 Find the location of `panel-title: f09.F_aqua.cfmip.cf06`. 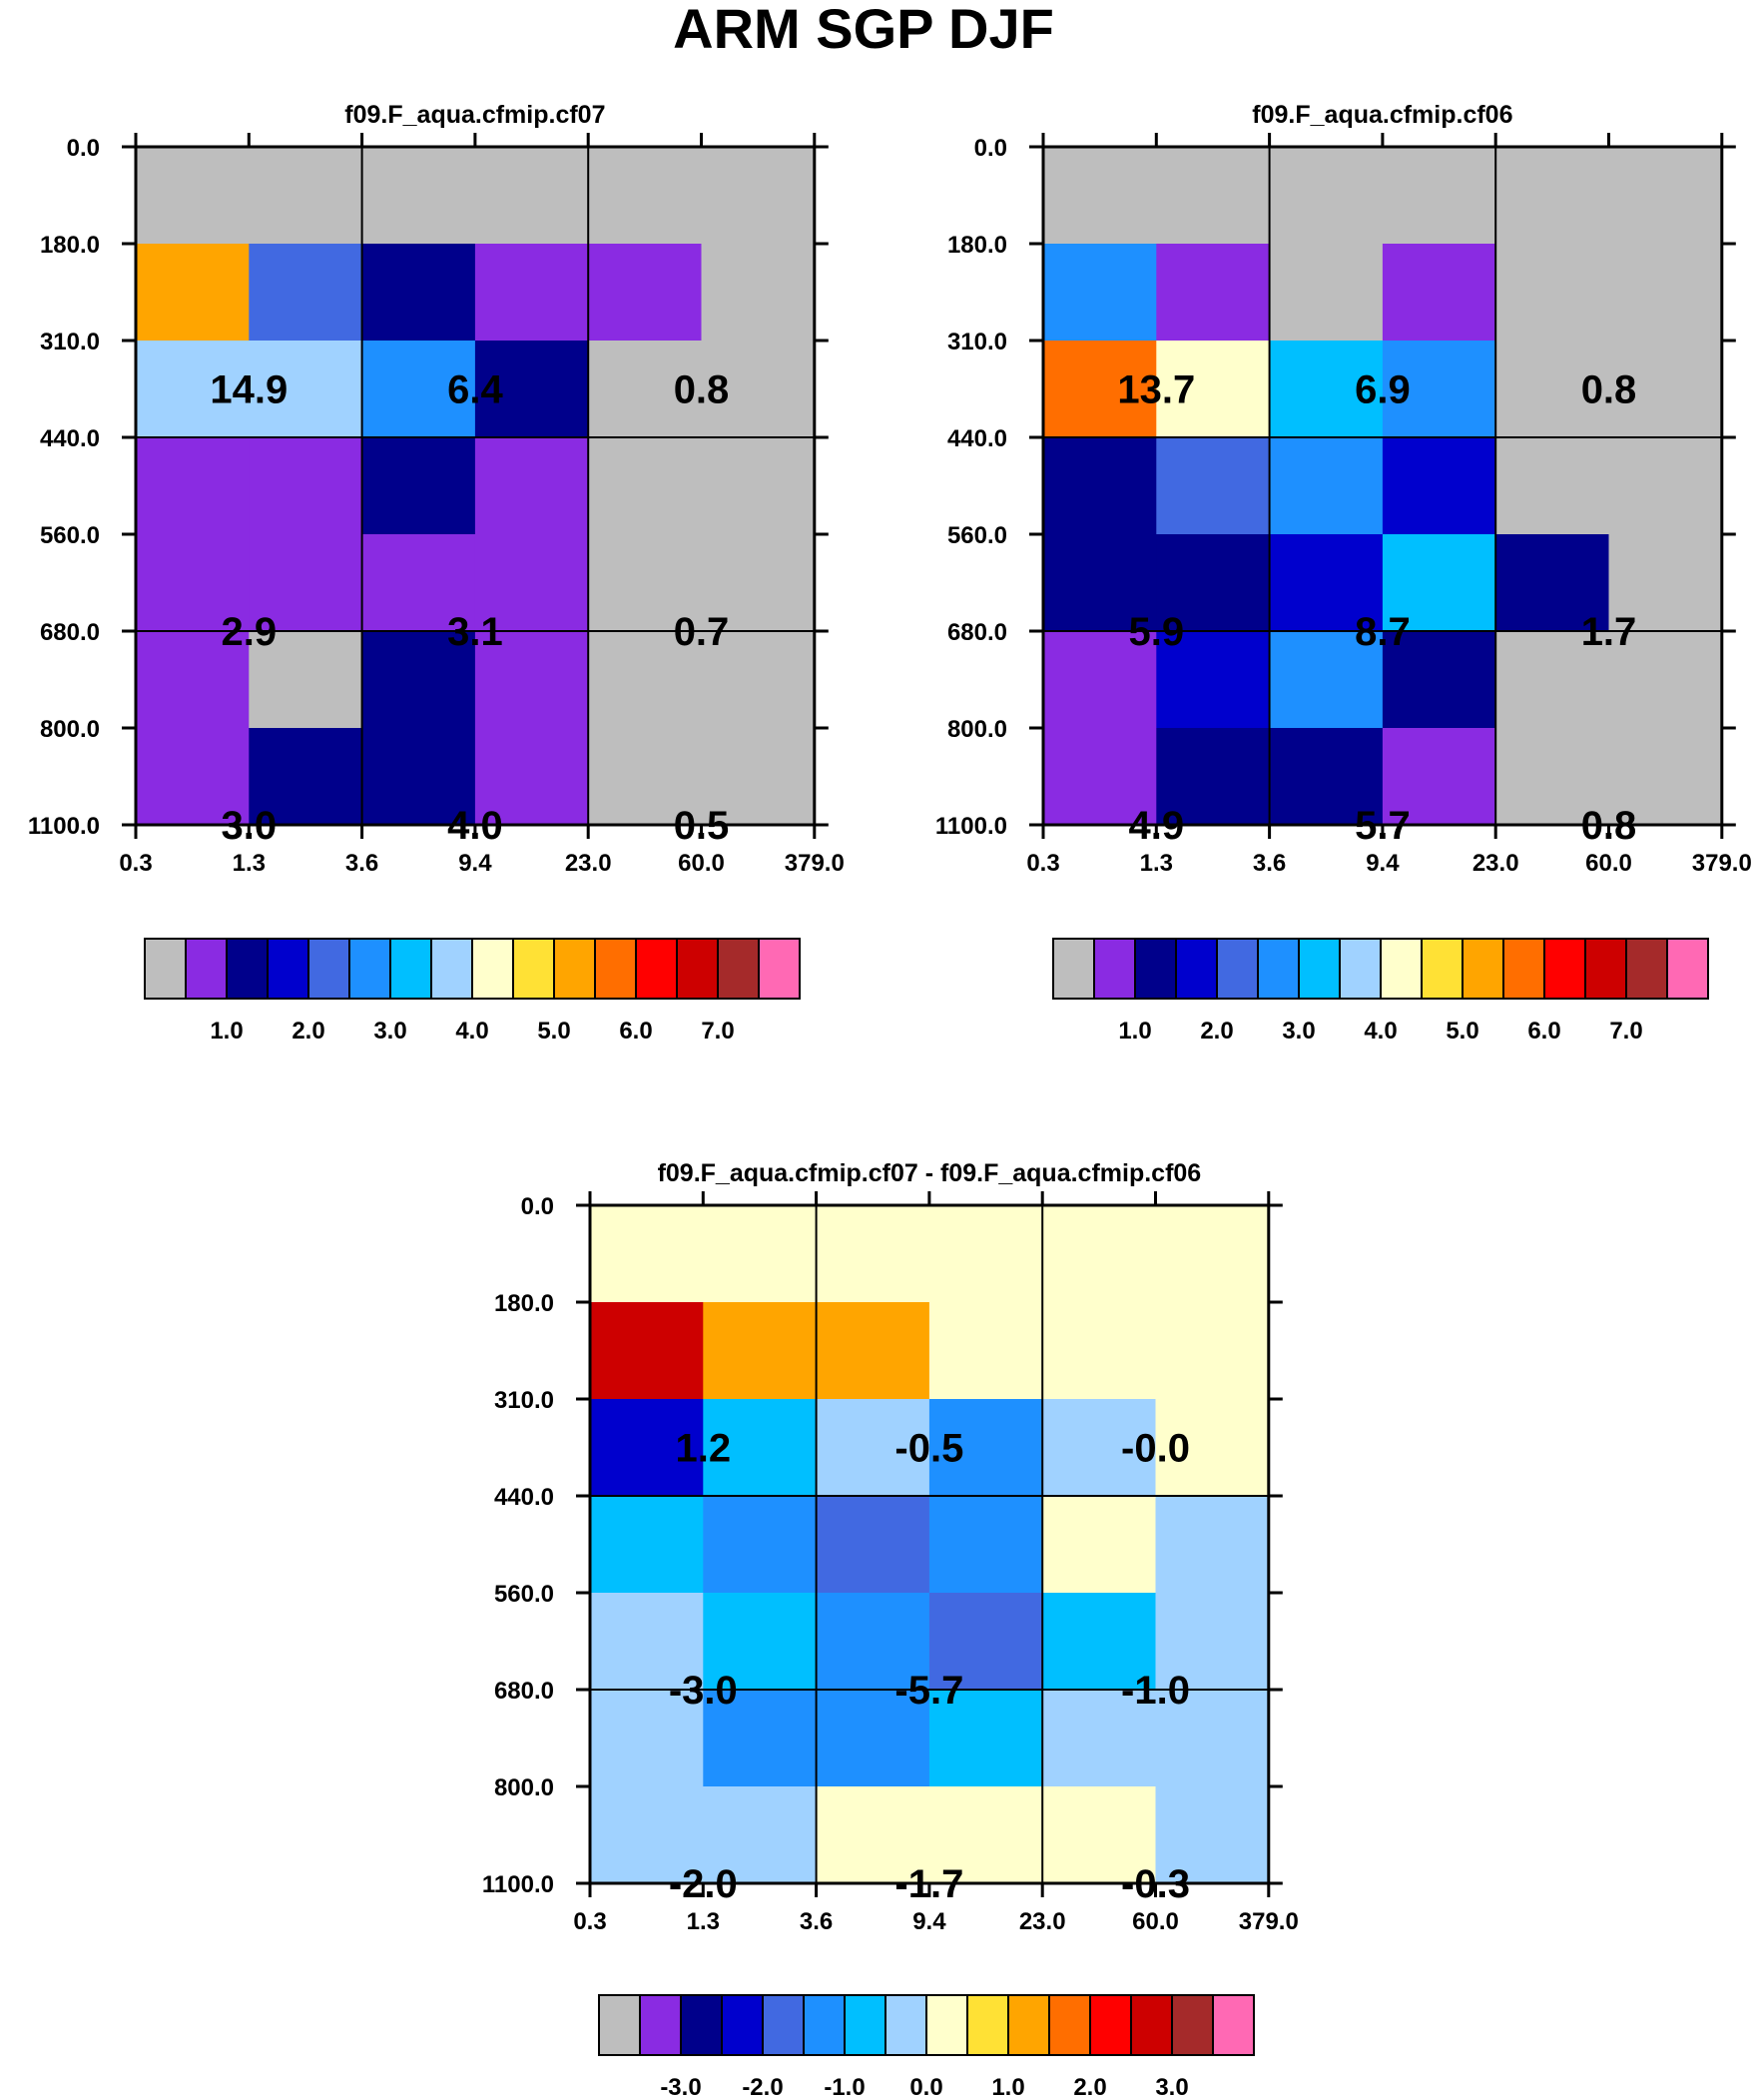

panel-title: f09.F_aqua.cfmip.cf06 is located at coordinates (1382, 115).